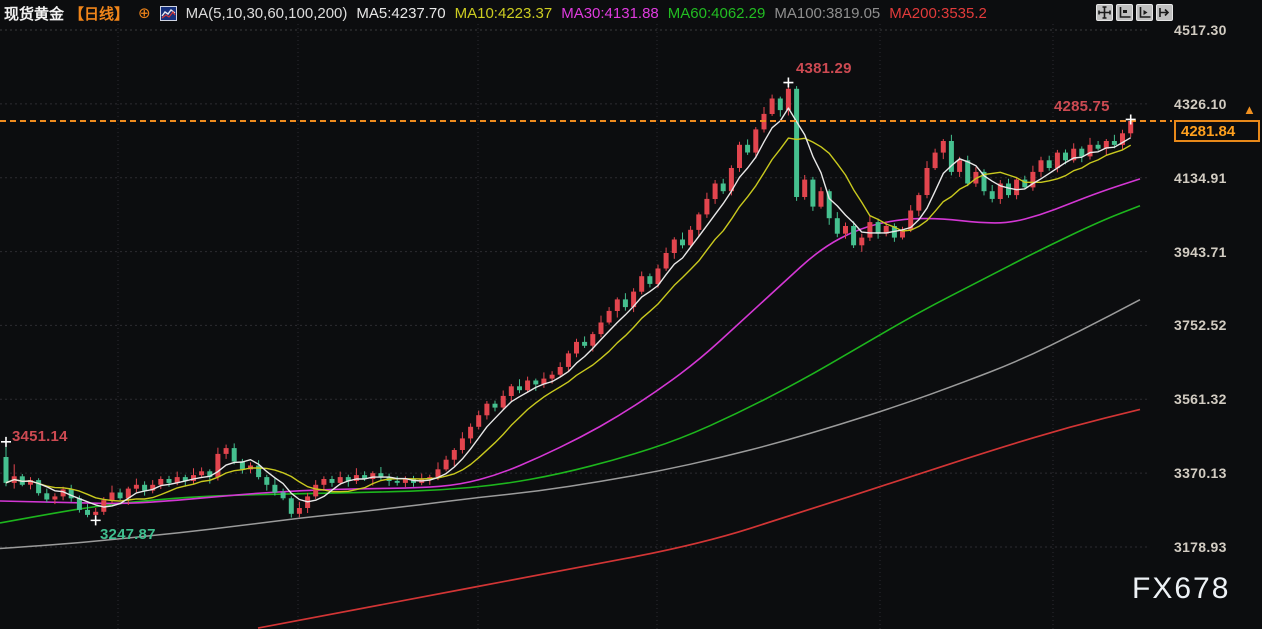 The image size is (1262, 629). I want to click on y-axis-tick-label: 3178.93, so click(1200, 547).